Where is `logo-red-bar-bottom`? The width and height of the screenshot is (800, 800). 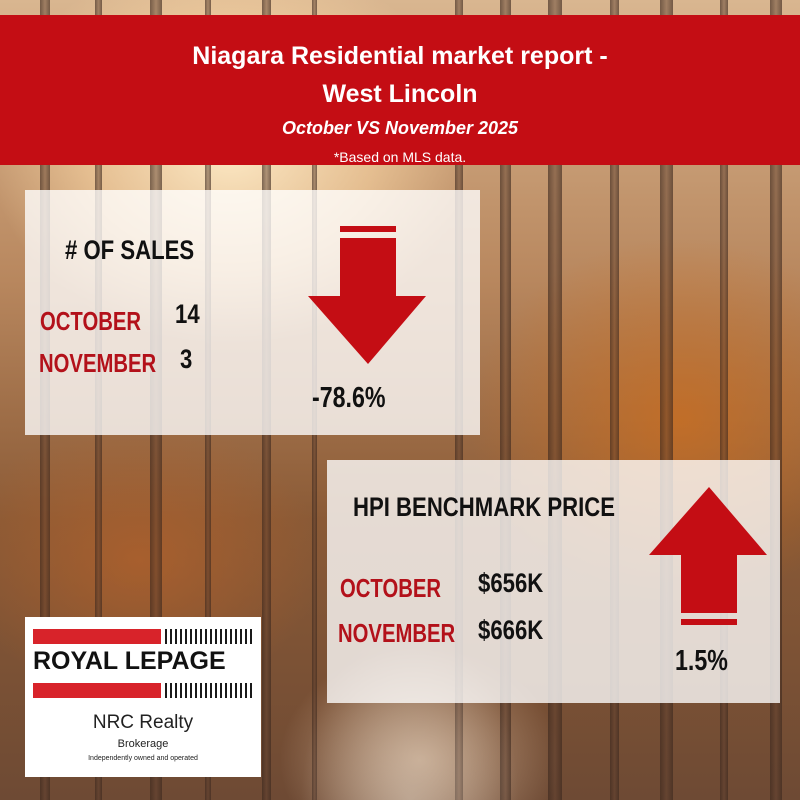 logo-red-bar-bottom is located at coordinates (97, 690).